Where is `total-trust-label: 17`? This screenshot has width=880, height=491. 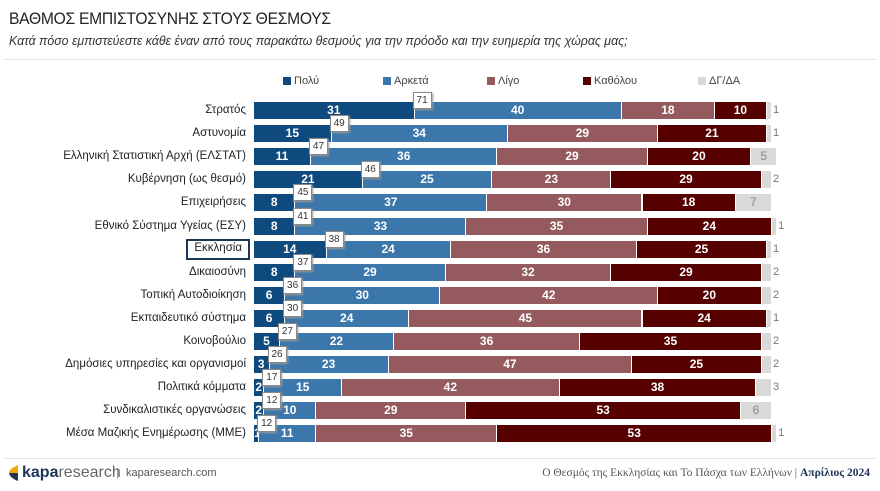
total-trust-label: 17 is located at coordinates (272, 378).